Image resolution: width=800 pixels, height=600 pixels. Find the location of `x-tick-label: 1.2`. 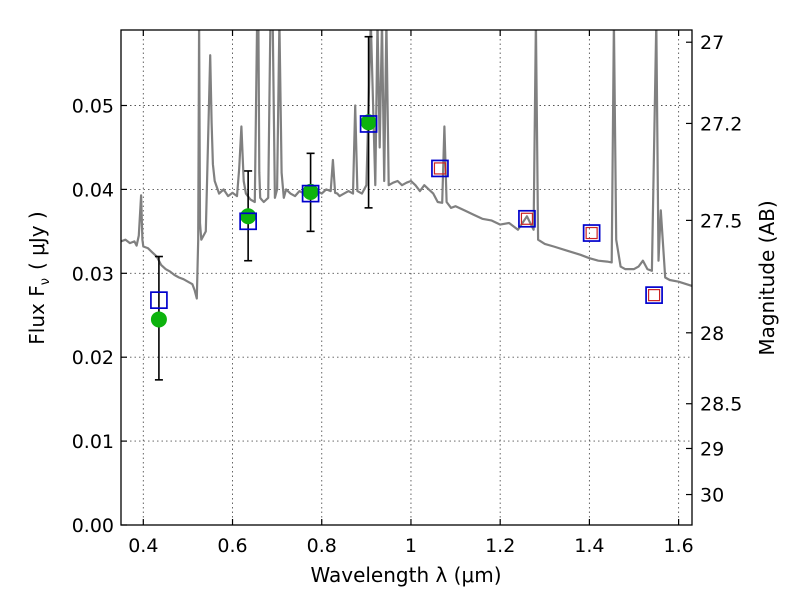

x-tick-label: 1.2 is located at coordinates (500, 546).